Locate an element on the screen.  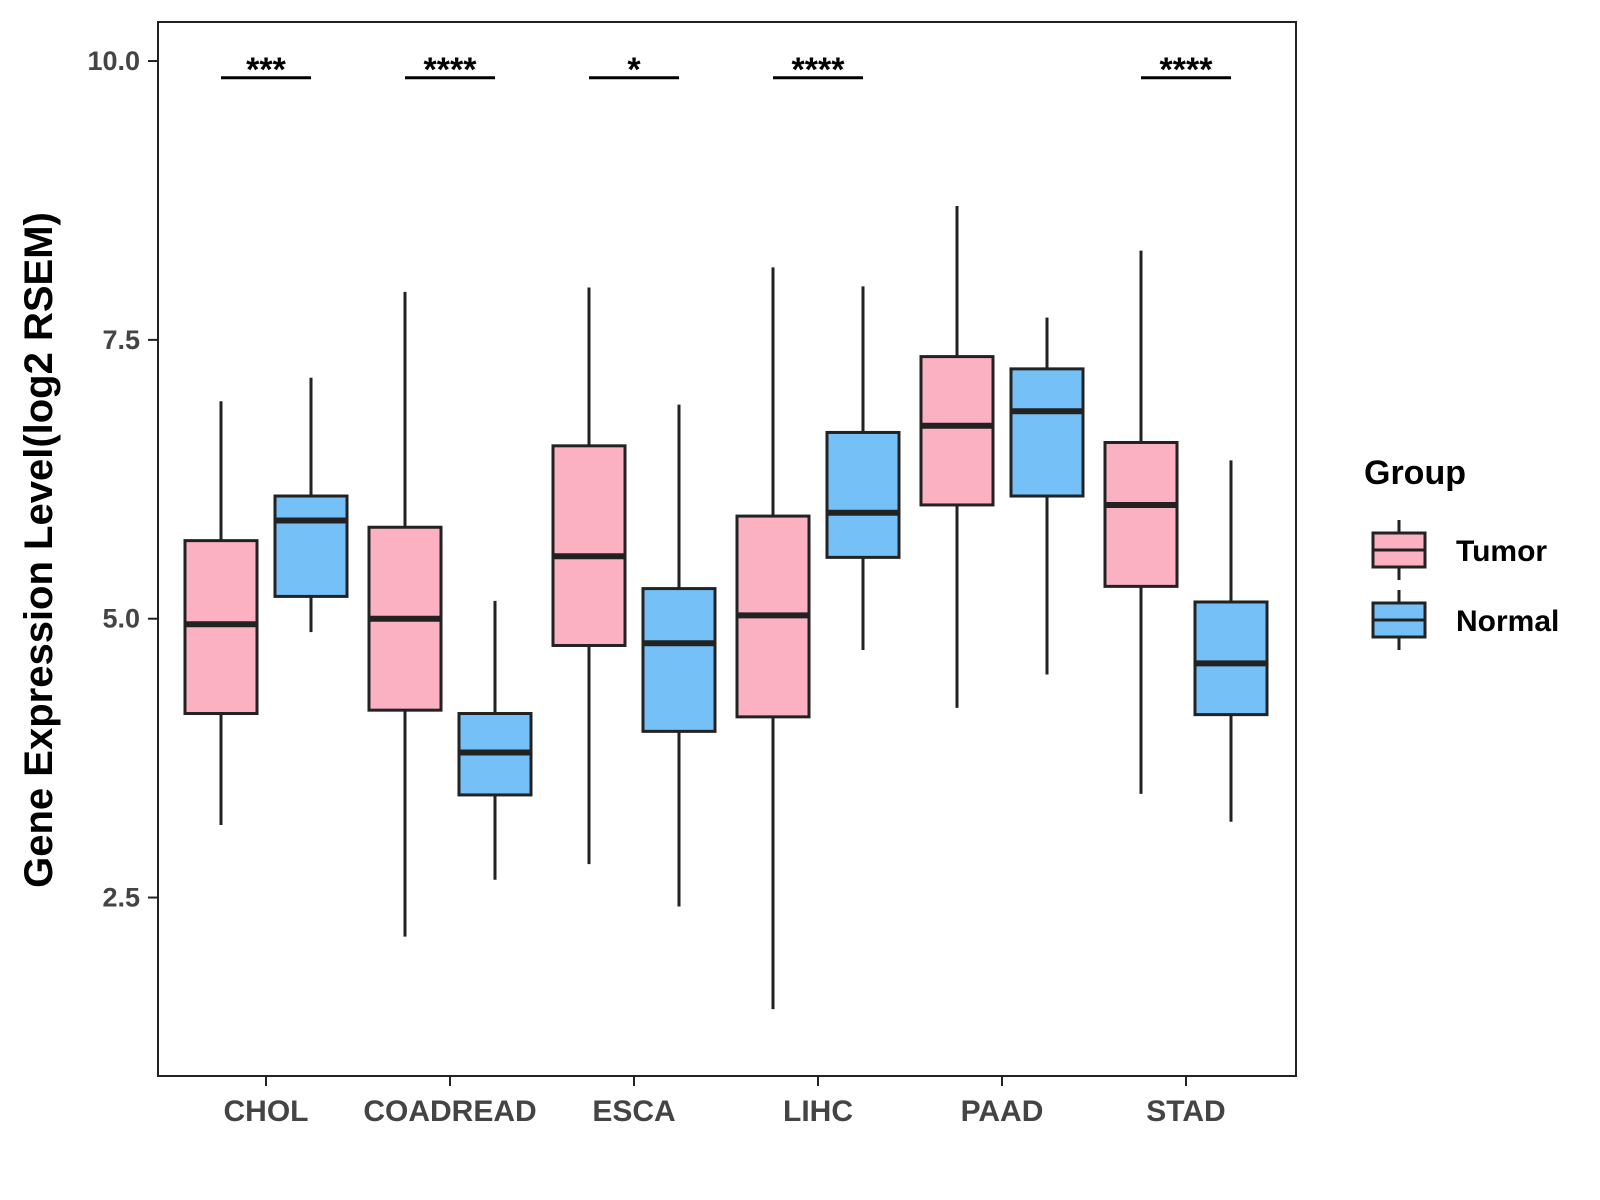
box-tumor-esca is located at coordinates (589, 576).